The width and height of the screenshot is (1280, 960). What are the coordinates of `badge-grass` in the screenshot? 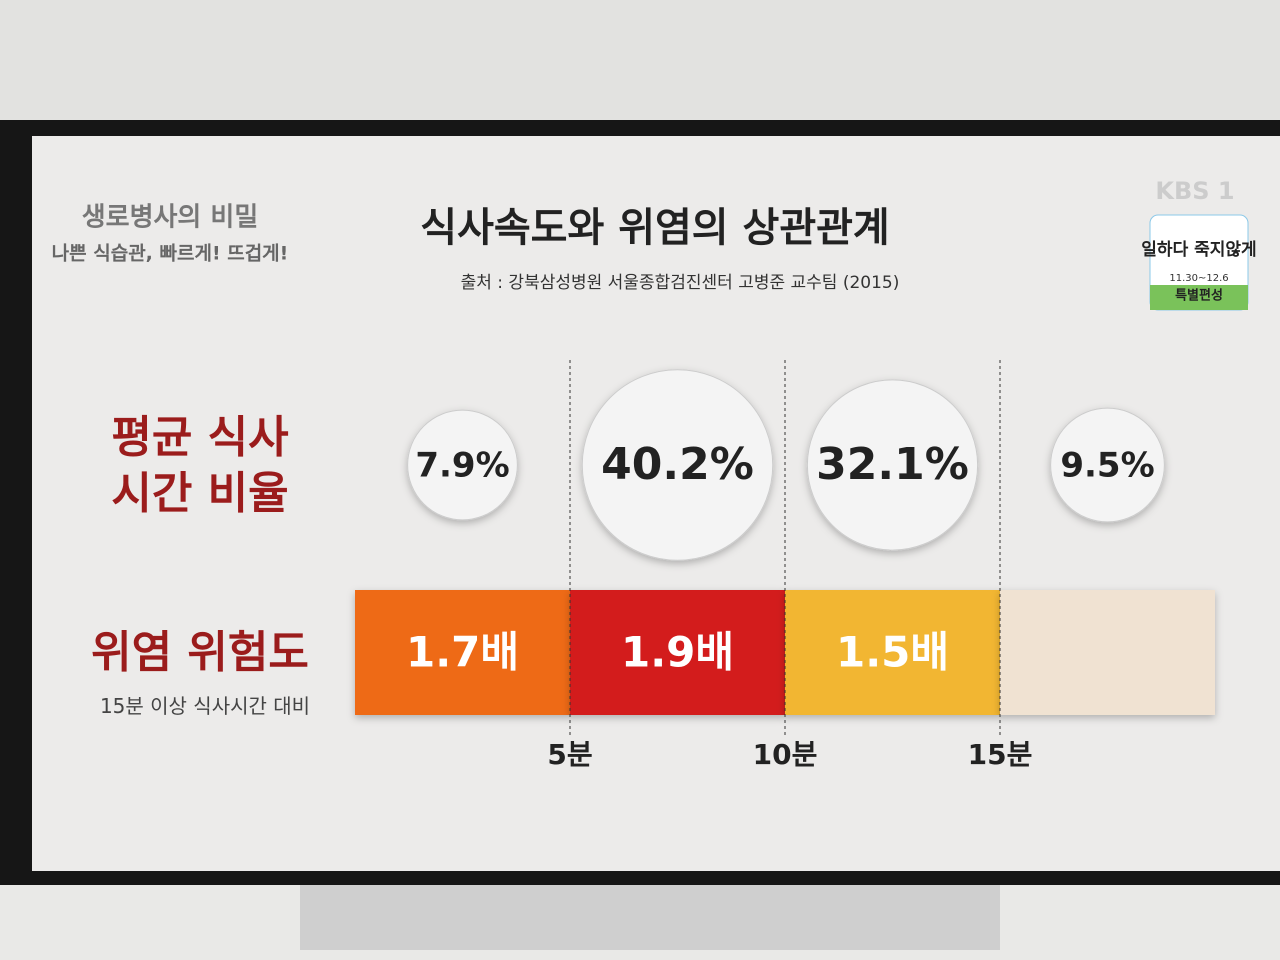 It's located at (1199, 297).